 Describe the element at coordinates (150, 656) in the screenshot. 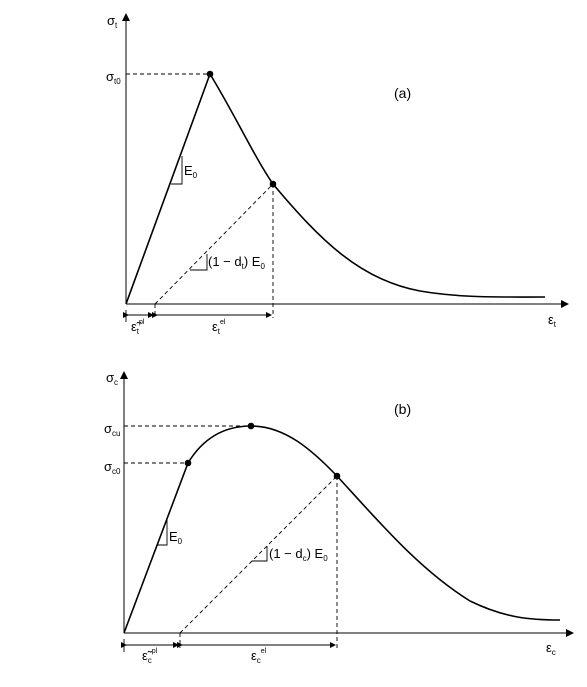

I see `panel-b-plastic-strain-label: ε̃cpl` at that location.